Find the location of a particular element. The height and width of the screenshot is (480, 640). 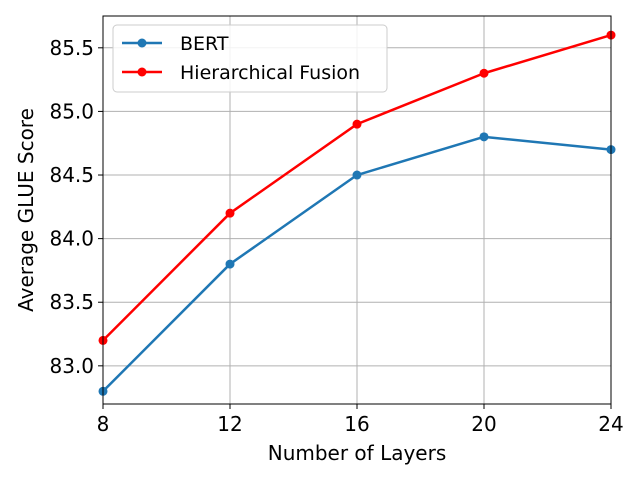

y-axis-label: Average GLUE Score is located at coordinates (26, 210).